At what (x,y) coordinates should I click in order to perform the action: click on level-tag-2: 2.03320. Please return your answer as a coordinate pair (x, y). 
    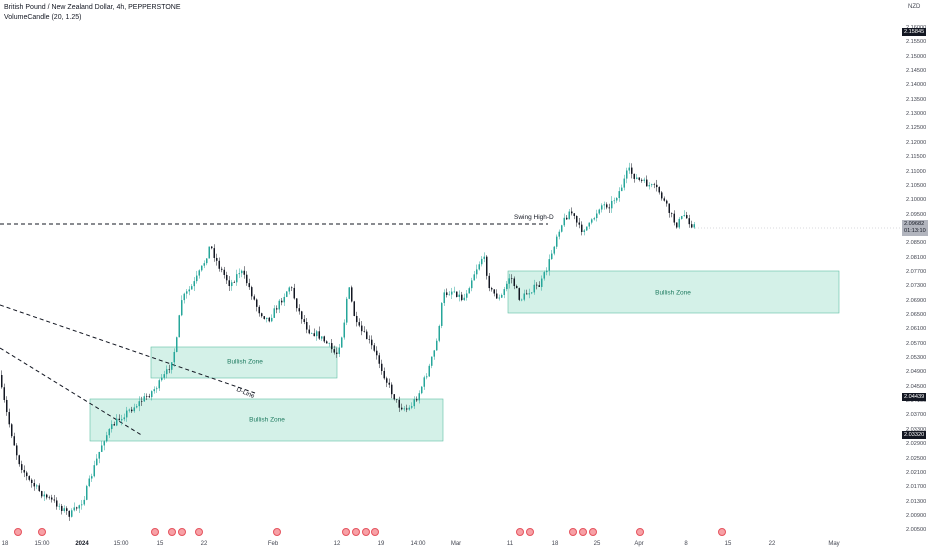
    Looking at the image, I should click on (914, 435).